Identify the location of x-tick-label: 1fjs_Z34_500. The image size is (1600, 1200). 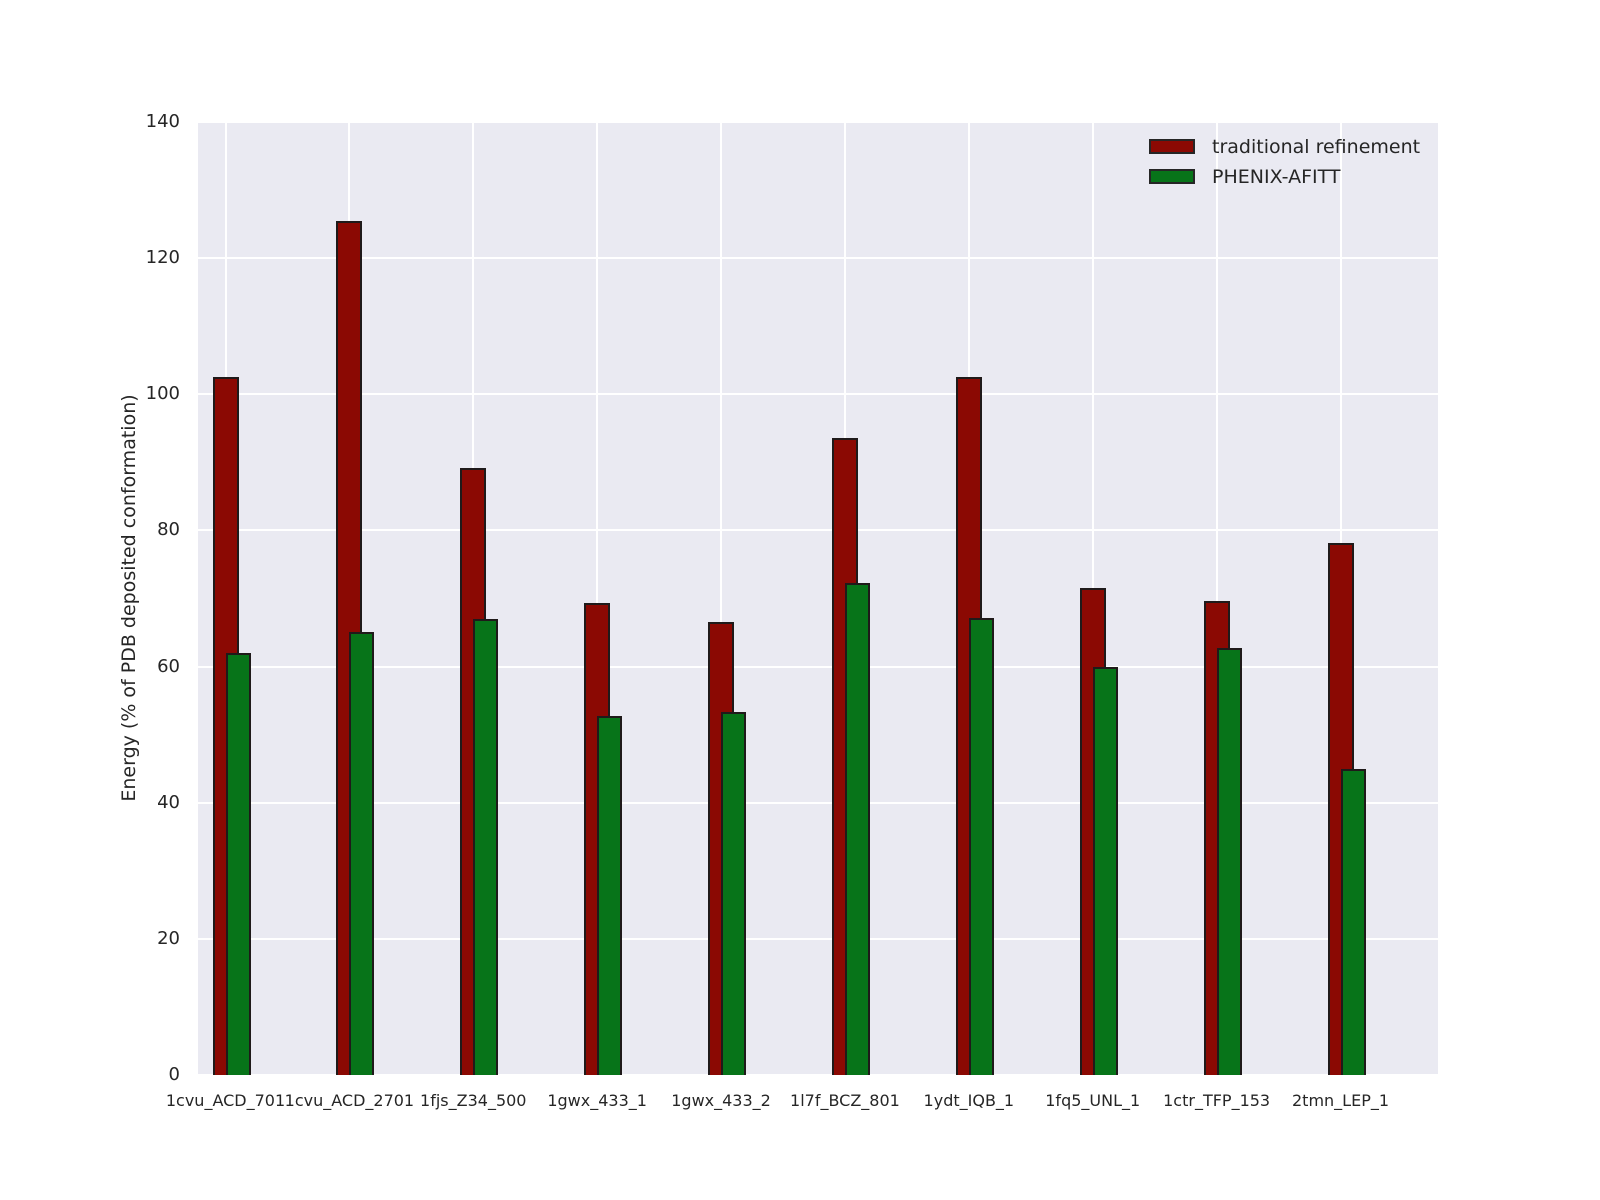
(473, 1100).